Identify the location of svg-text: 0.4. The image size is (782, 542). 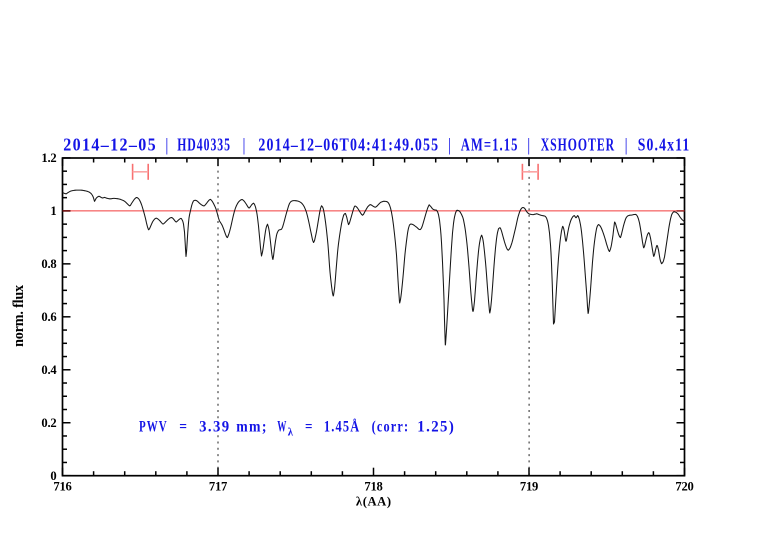
(49, 370).